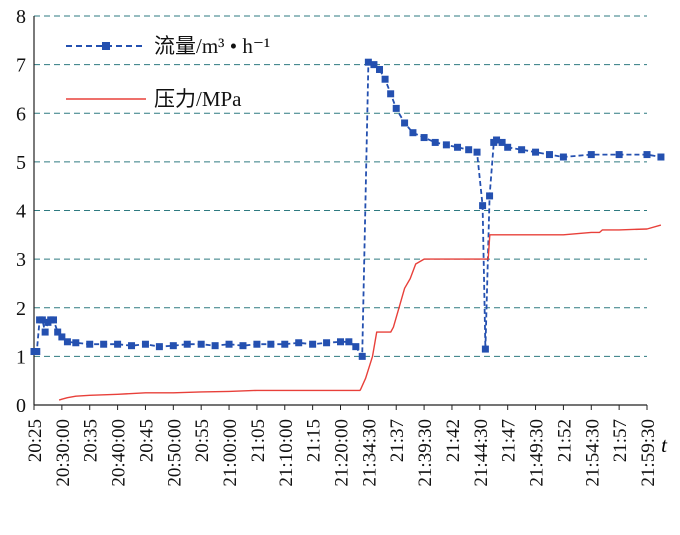  Describe the element at coordinates (21, 17) in the screenshot. I see `y-tick-label: 8` at that location.